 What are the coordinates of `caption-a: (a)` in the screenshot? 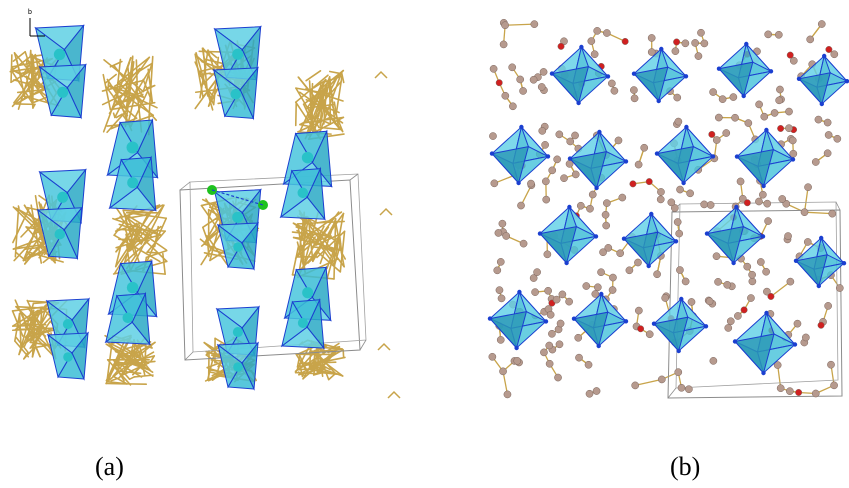 It's located at (109, 466).